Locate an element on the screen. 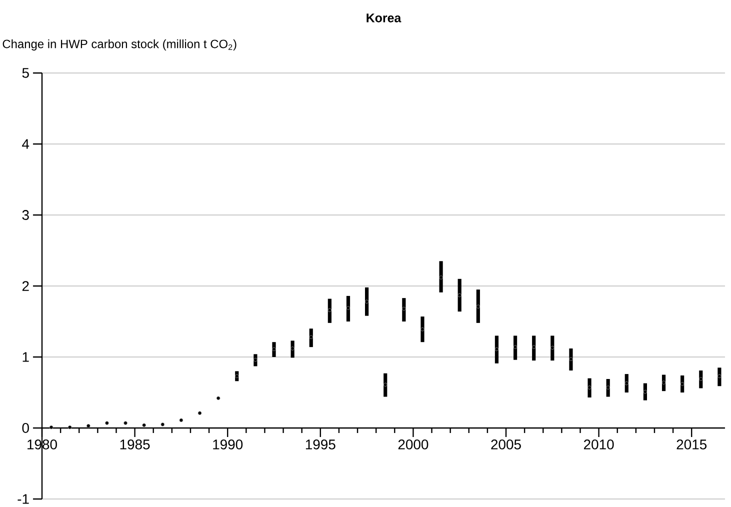 The height and width of the screenshot is (507, 731). y-tick-label: 0 is located at coordinates (25, 428).